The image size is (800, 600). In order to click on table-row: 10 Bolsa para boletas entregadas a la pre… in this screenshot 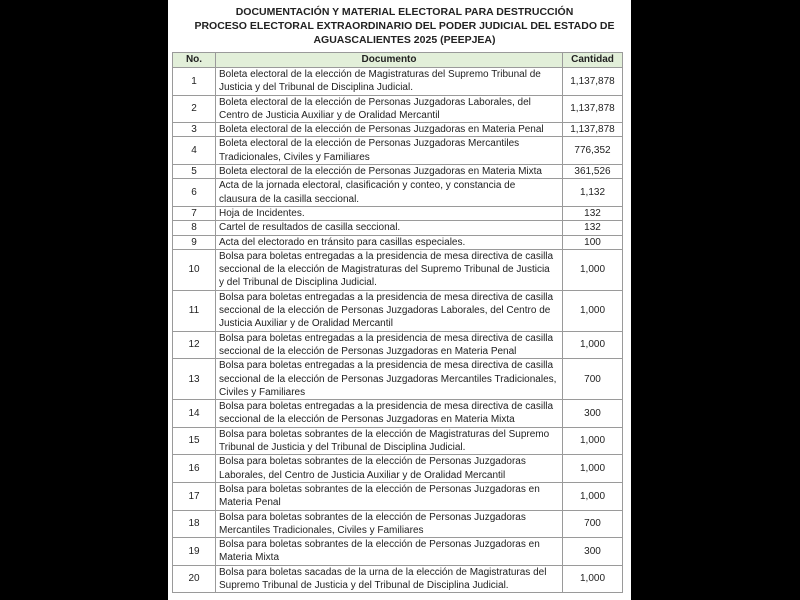, I will do `click(397, 269)`.